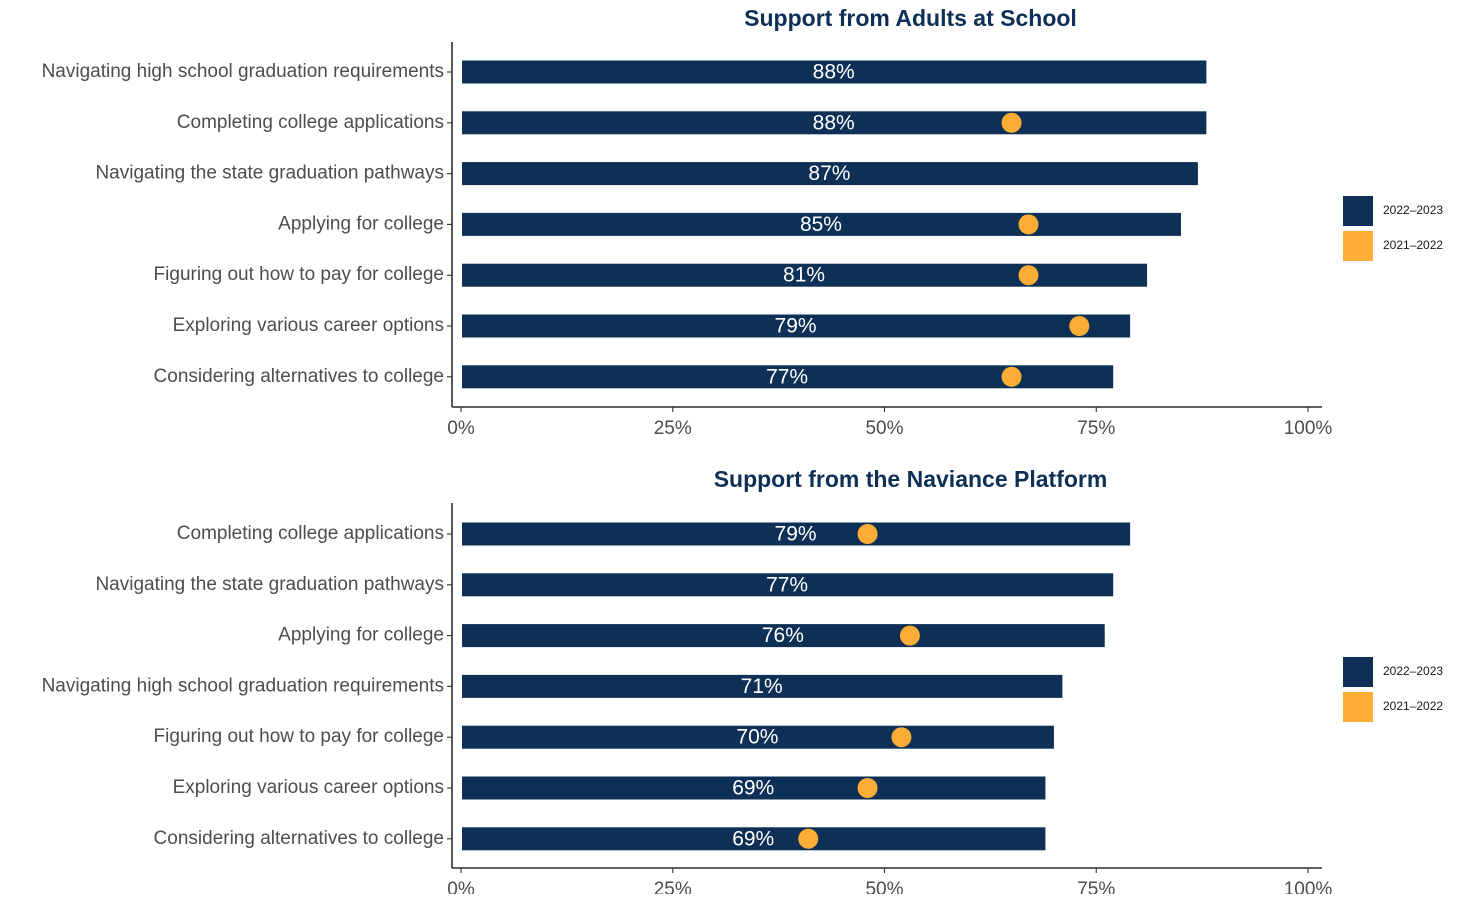  I want to click on bar-value-label: 87%, so click(829, 173).